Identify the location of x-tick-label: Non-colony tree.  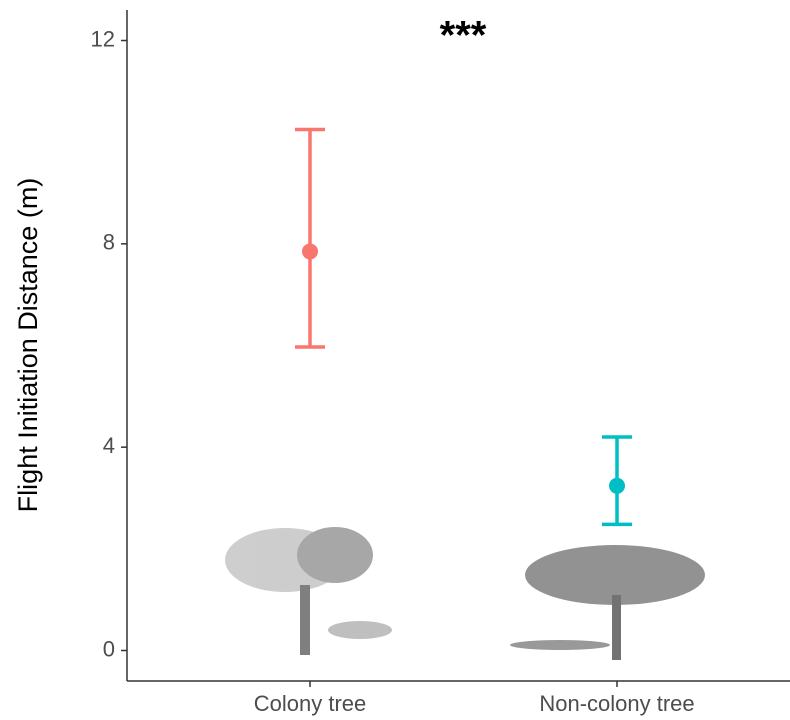
(616, 703).